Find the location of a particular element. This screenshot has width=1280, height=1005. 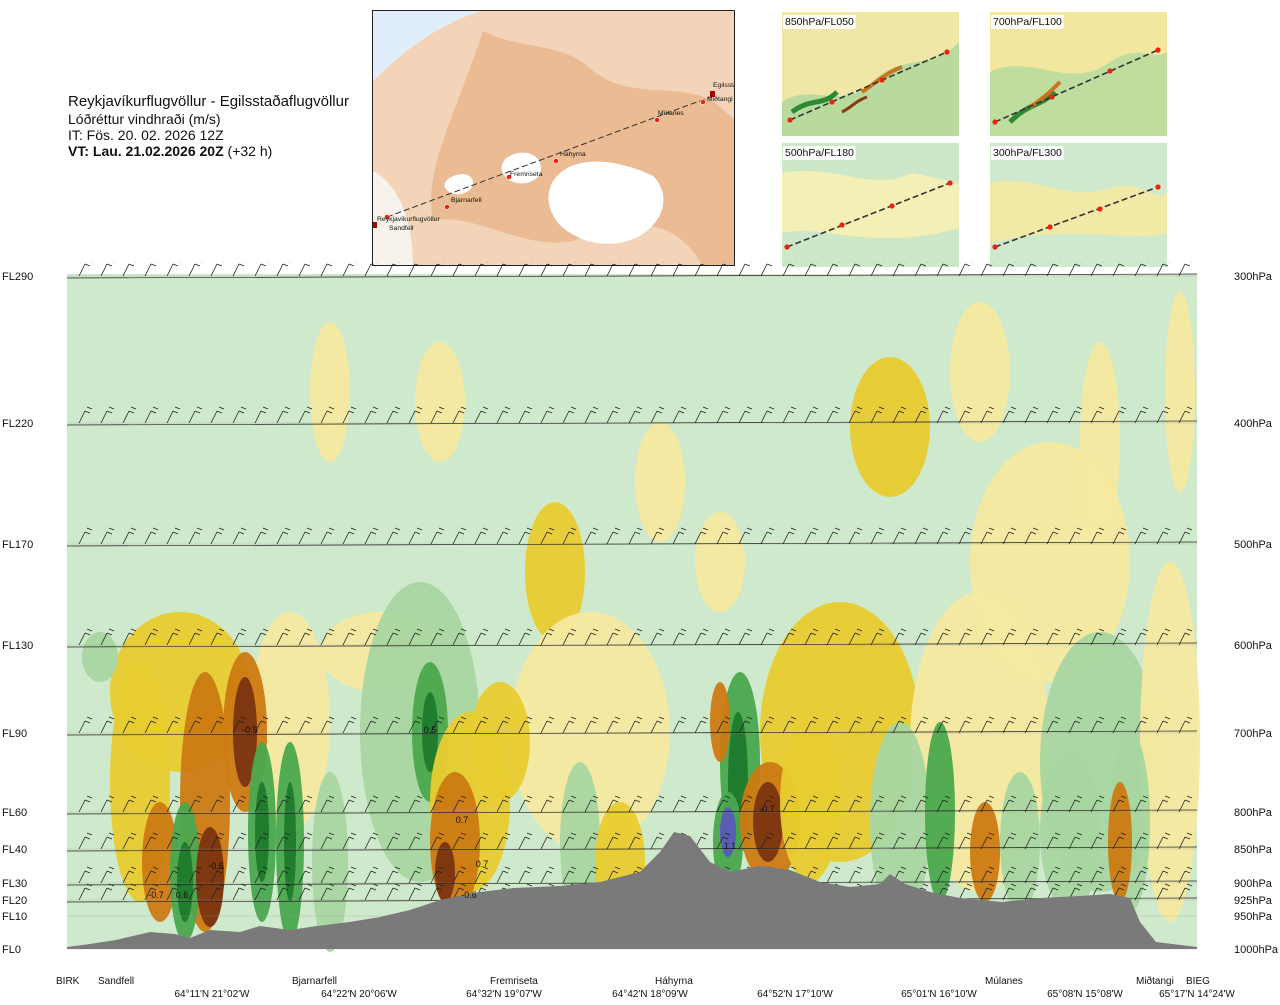

thumbnail-label: 500hPa/FL180 is located at coordinates (819, 153).